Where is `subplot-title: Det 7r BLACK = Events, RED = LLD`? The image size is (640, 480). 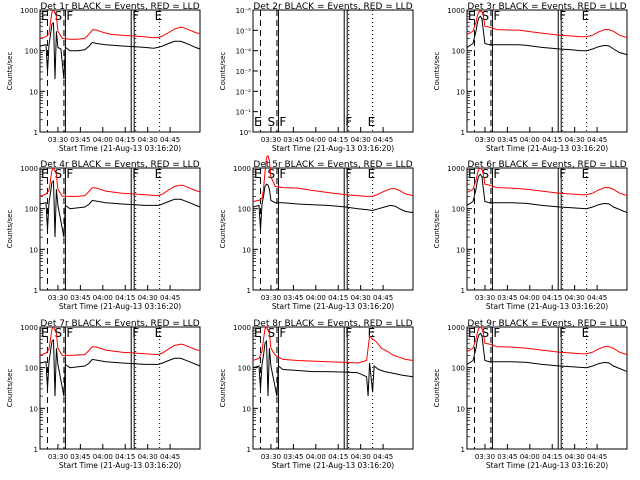
subplot-title: Det 7r BLACK = Events, RED = LLD is located at coordinates (119, 324).